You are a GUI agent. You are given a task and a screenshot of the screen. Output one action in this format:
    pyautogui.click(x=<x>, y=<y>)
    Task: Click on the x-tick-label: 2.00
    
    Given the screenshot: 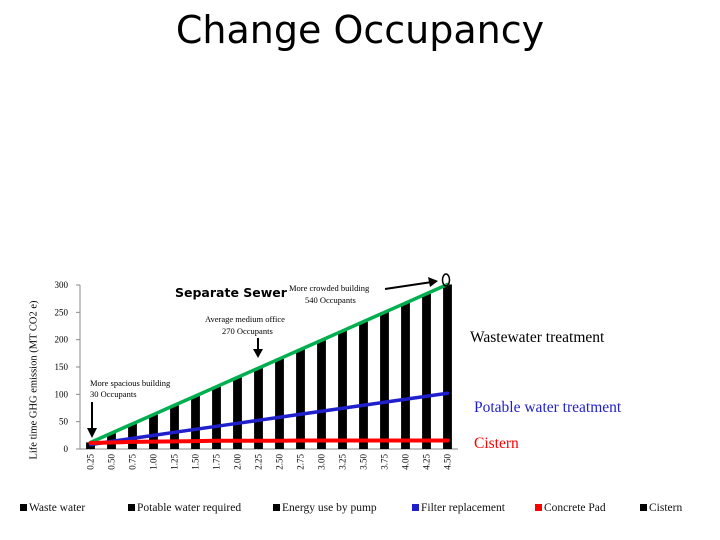 What is the action you would take?
    pyautogui.click(x=238, y=462)
    